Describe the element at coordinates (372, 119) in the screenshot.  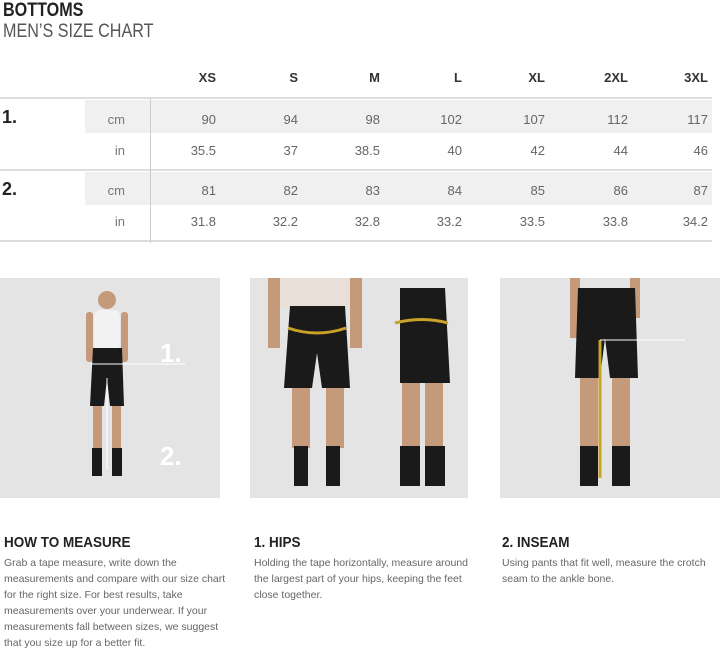
I see `table-cell: 98` at that location.